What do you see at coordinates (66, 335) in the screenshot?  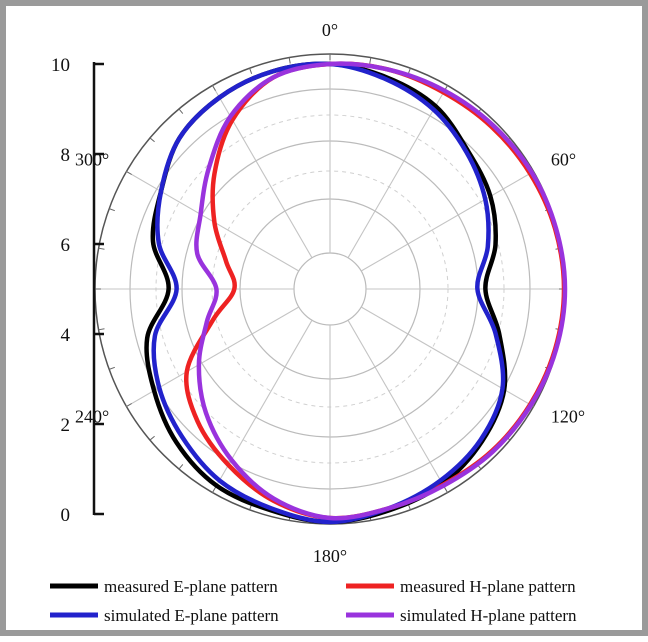 I see `radial-tick-label: 4` at bounding box center [66, 335].